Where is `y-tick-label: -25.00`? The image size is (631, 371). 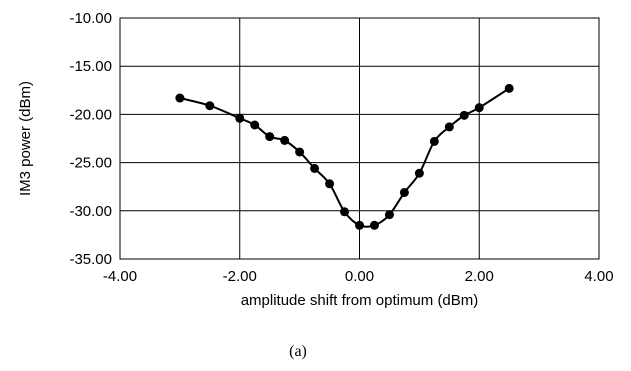 y-tick-label: -25.00 is located at coordinates (90, 163).